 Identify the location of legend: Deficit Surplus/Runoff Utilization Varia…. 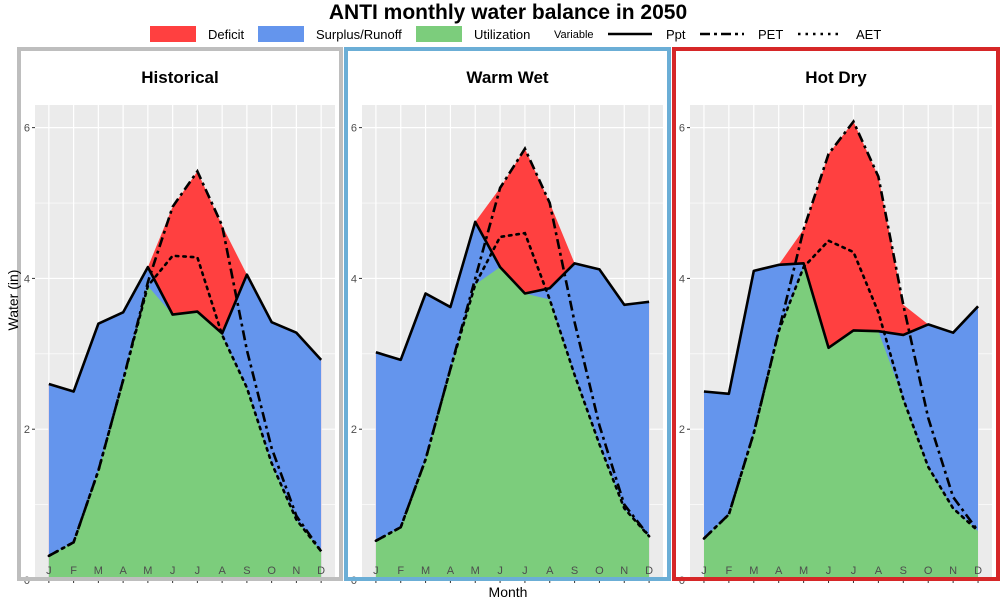
(515, 34).